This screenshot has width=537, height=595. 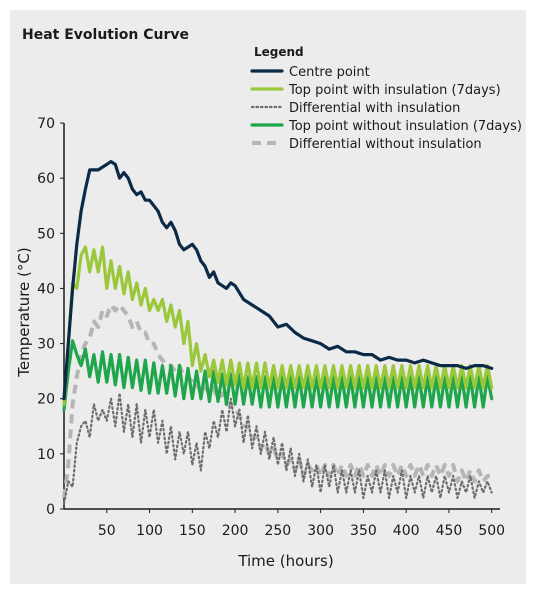 What do you see at coordinates (406, 531) in the screenshot?
I see `x-tick-label: 400` at bounding box center [406, 531].